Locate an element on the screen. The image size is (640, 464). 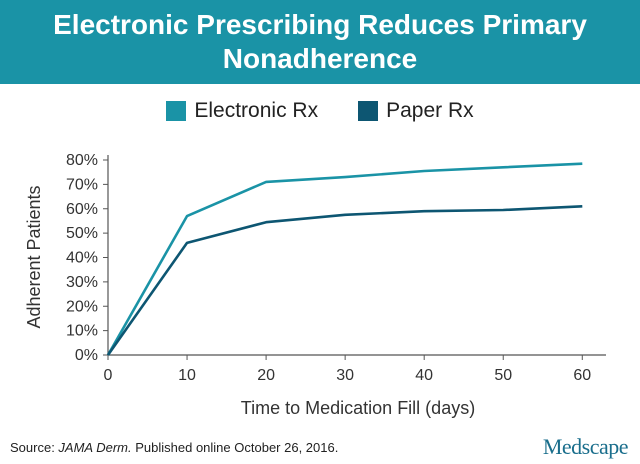
y-tick-label: 80% is located at coordinates (82, 160).